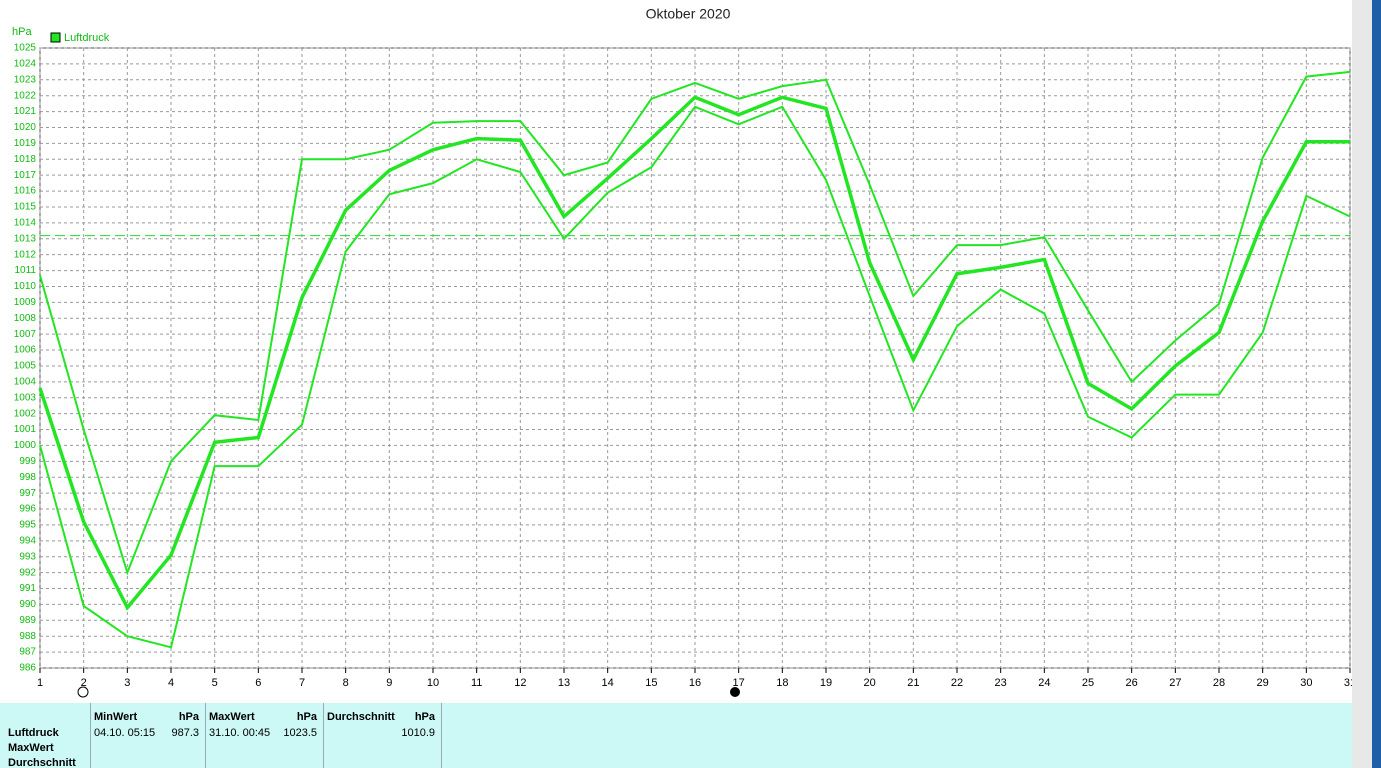  I want to click on y-tick-label: 999, so click(27, 461).